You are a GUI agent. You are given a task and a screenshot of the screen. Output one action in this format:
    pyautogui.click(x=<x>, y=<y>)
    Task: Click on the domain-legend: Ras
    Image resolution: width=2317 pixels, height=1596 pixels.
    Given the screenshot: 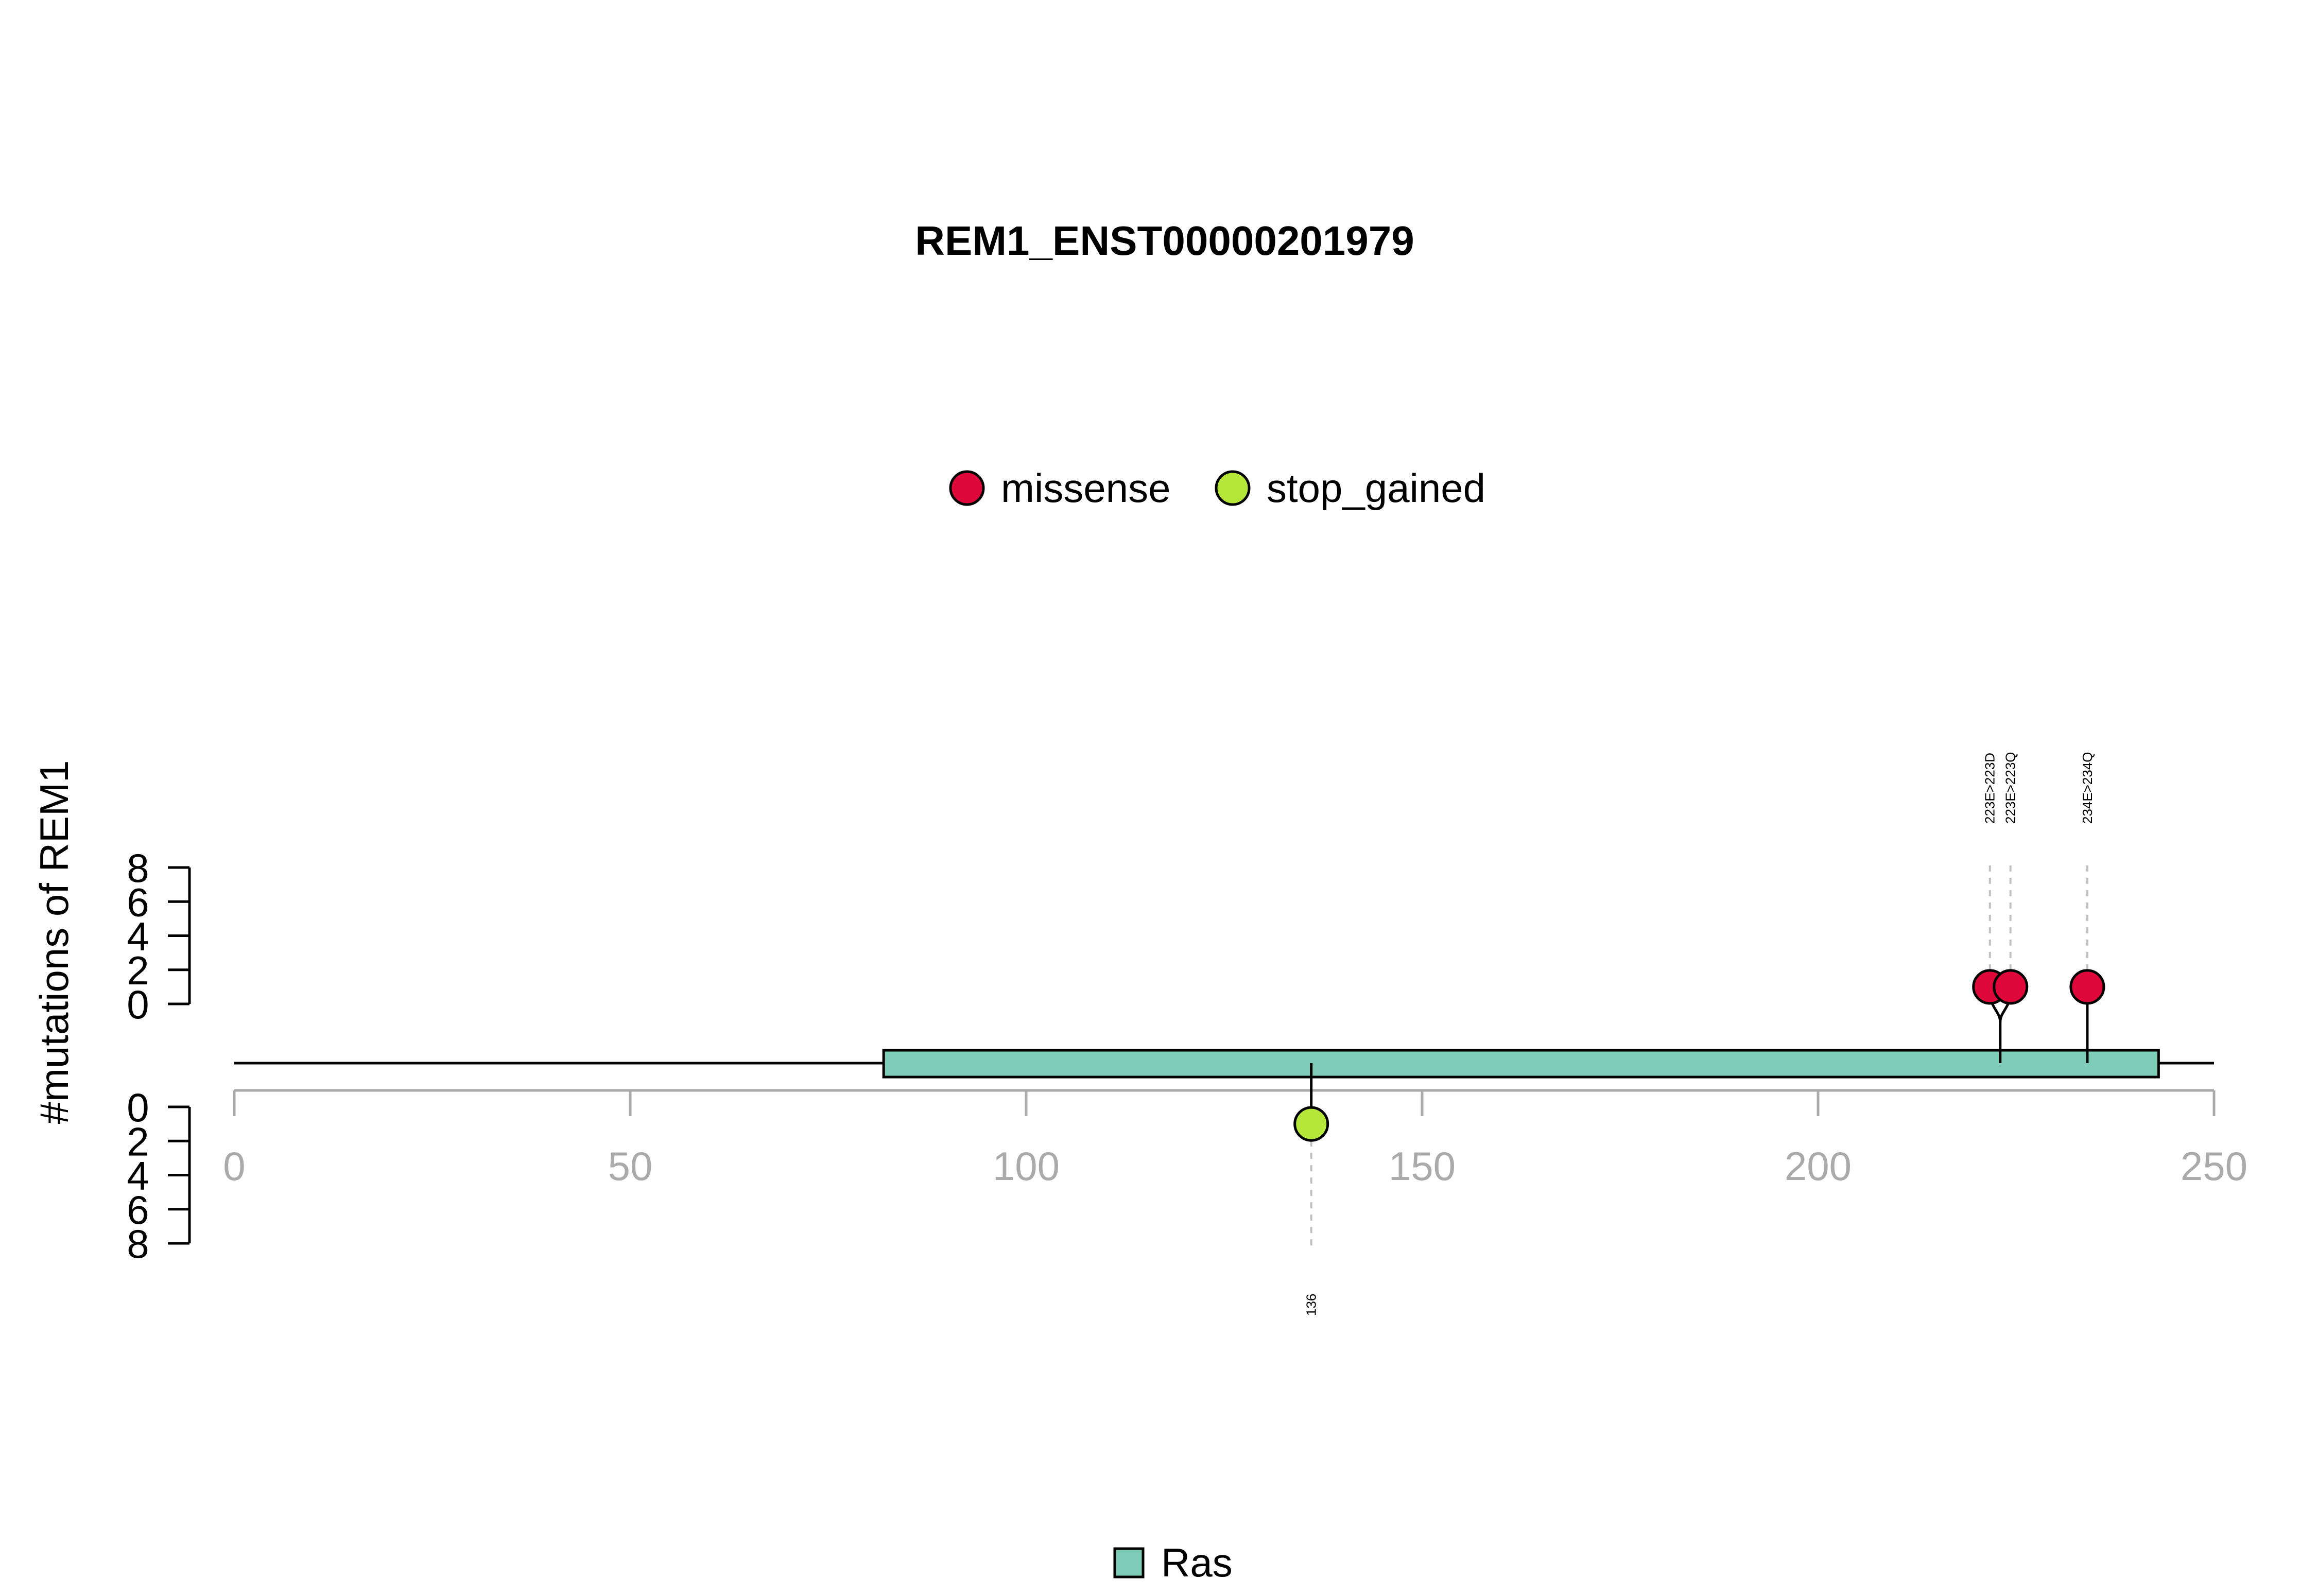 What is the action you would take?
    pyautogui.click(x=1173, y=1563)
    